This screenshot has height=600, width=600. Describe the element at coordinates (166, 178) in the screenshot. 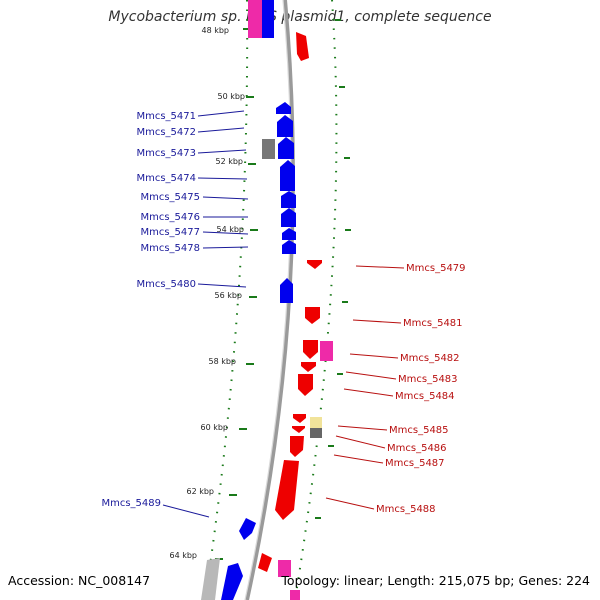

I see `gene-label: Mmcs_5474` at that location.